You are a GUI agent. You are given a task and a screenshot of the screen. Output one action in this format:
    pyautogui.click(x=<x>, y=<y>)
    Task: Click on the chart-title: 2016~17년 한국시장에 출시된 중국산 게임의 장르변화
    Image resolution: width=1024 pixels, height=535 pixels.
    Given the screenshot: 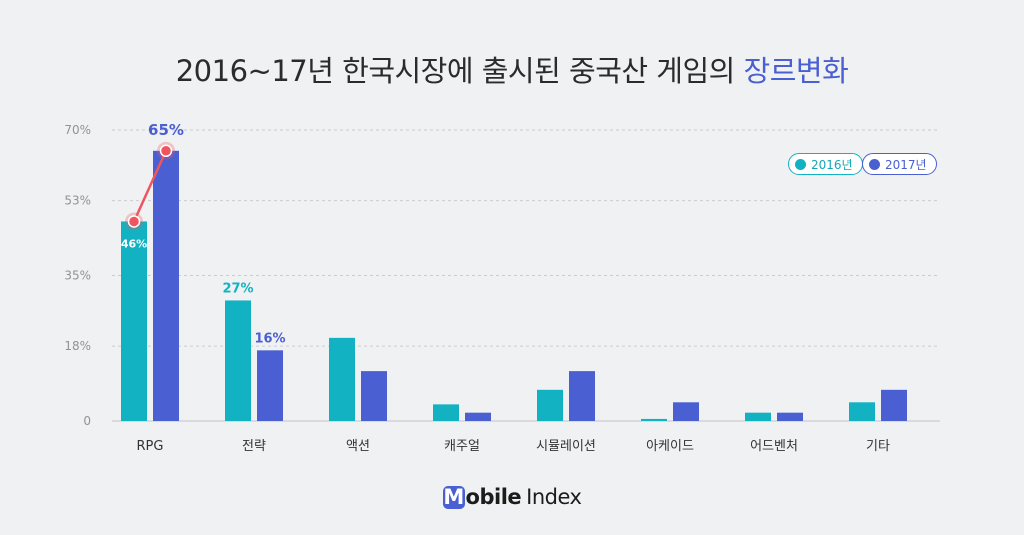 What is the action you would take?
    pyautogui.click(x=512, y=69)
    